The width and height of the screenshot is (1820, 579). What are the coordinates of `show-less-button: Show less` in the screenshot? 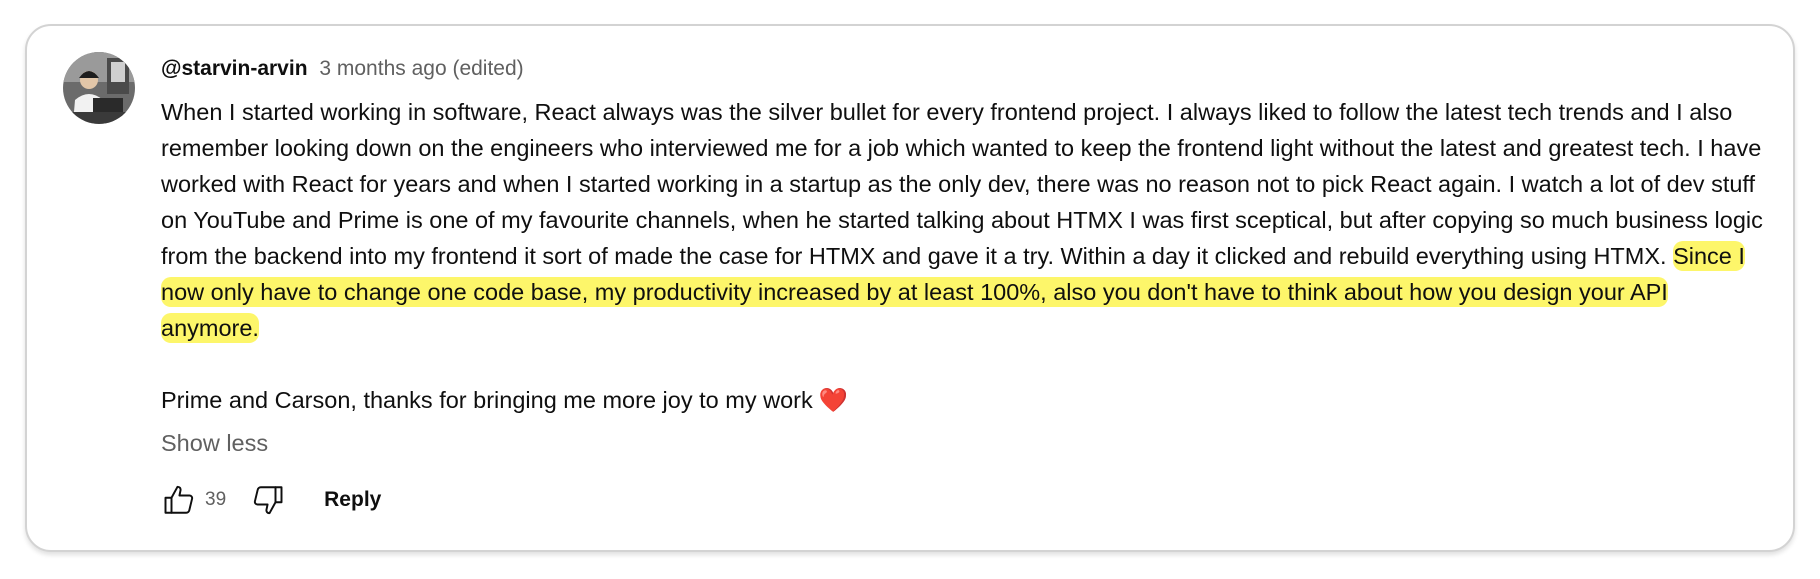 It's located at (215, 443).